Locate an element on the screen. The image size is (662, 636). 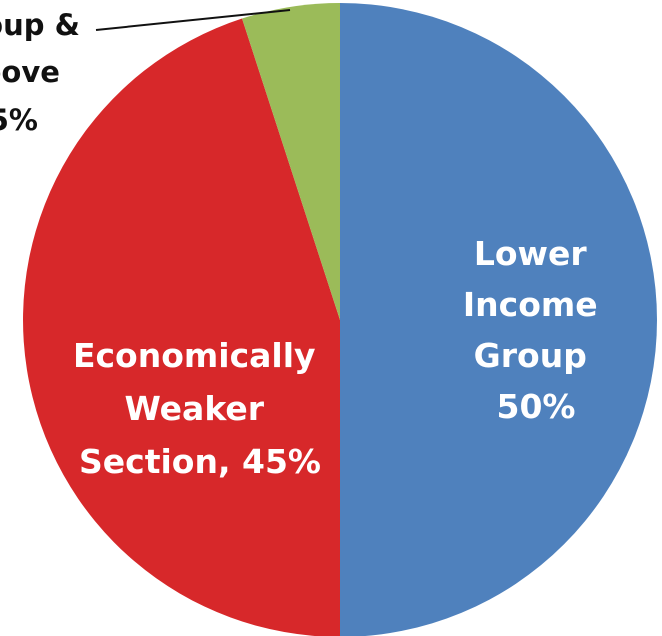
slice-label-line: Income is located at coordinates (530, 304).